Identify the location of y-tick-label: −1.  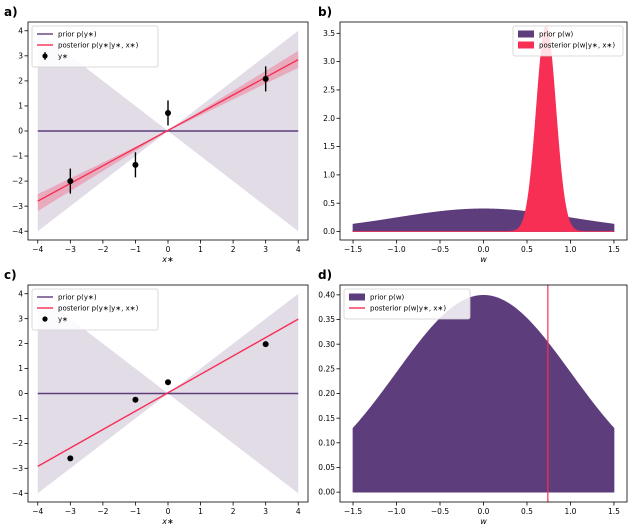
(17, 418).